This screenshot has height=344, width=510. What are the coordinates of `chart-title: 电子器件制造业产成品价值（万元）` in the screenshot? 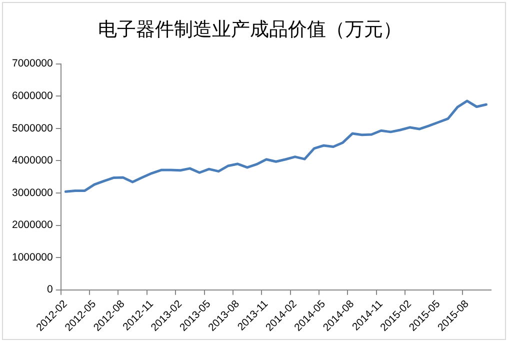 It's located at (250, 29).